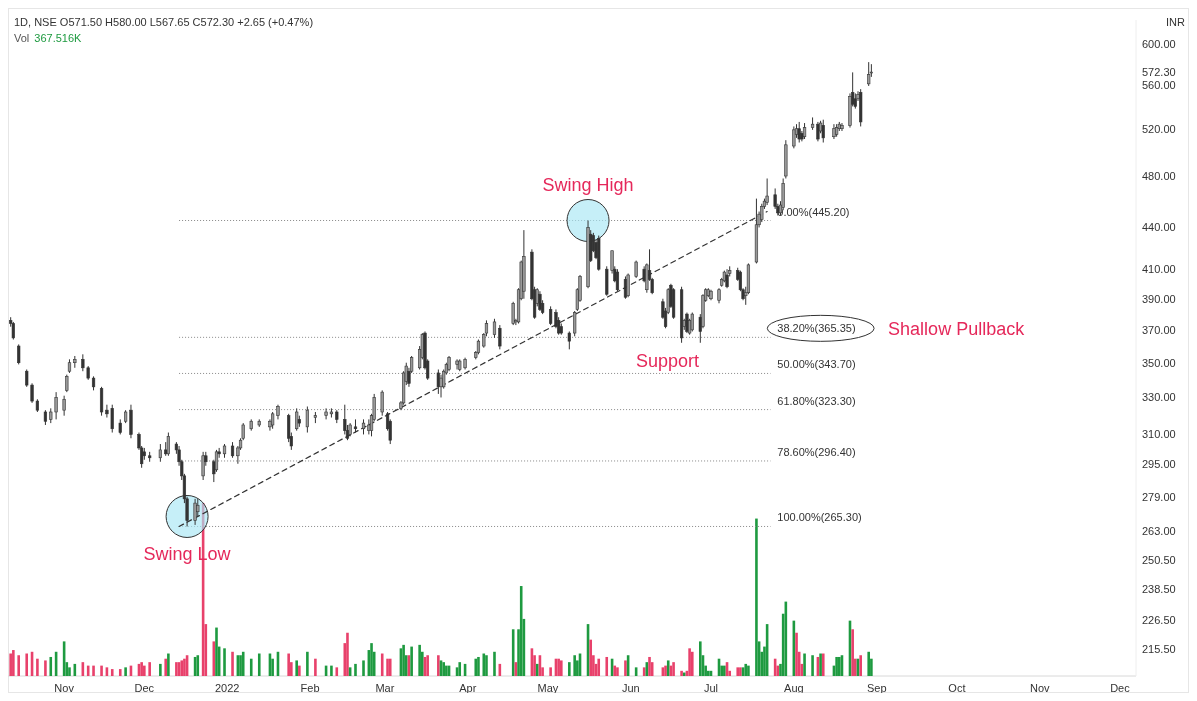 The image size is (1197, 701). What do you see at coordinates (64, 688) in the screenshot?
I see `x-tick-label: Nov` at bounding box center [64, 688].